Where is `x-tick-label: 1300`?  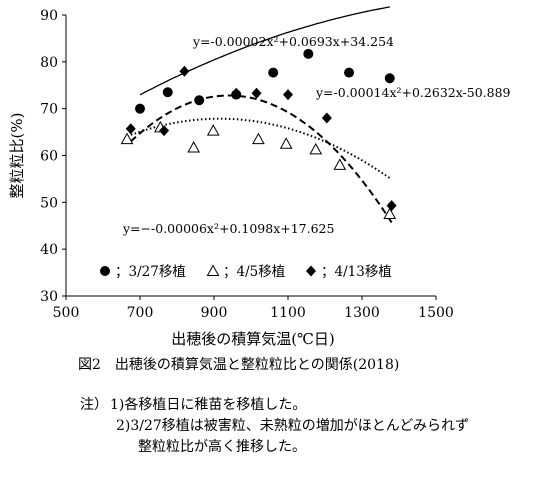
x-tick-label: 1300 is located at coordinates (362, 313).